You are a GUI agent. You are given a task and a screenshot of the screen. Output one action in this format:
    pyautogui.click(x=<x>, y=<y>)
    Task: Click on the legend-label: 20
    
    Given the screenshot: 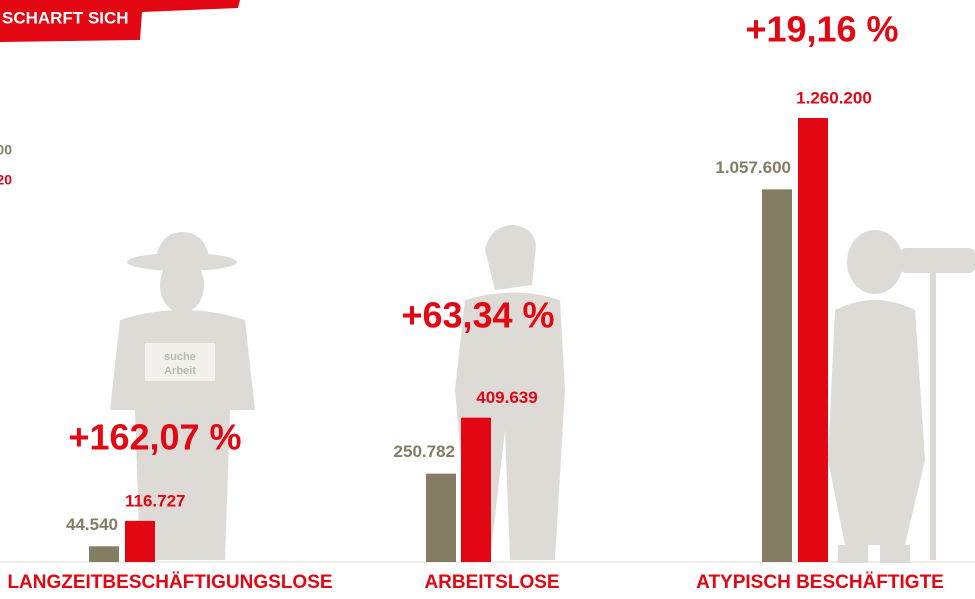 What is the action you would take?
    pyautogui.click(x=6, y=180)
    